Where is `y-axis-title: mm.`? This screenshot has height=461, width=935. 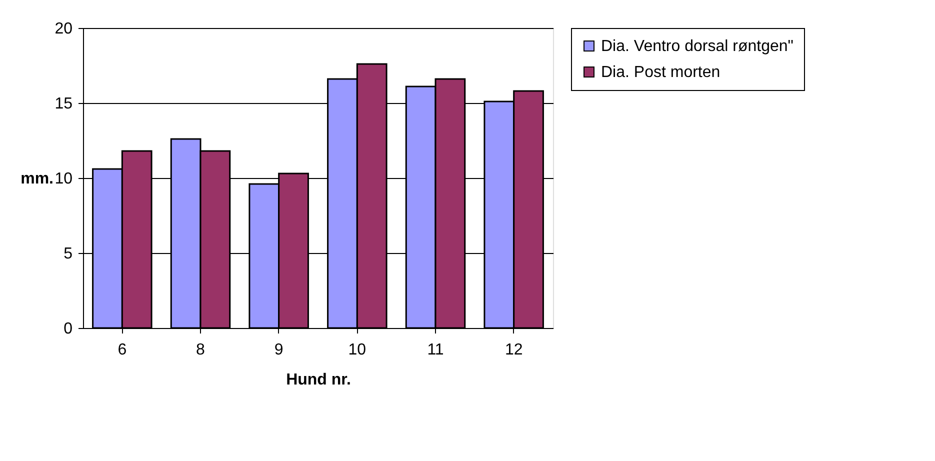
y-axis-title: mm. is located at coordinates (37, 179).